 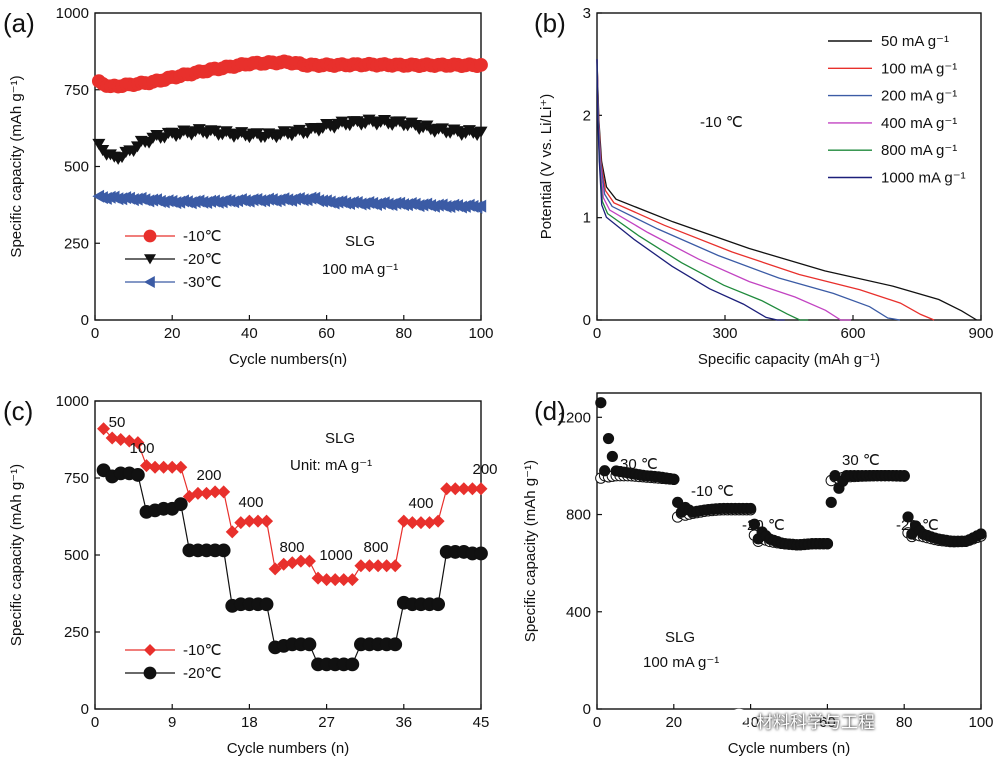 What do you see at coordinates (360, 269) in the screenshot?
I see `annotation-current: 100 mA g⁻¹` at bounding box center [360, 269].